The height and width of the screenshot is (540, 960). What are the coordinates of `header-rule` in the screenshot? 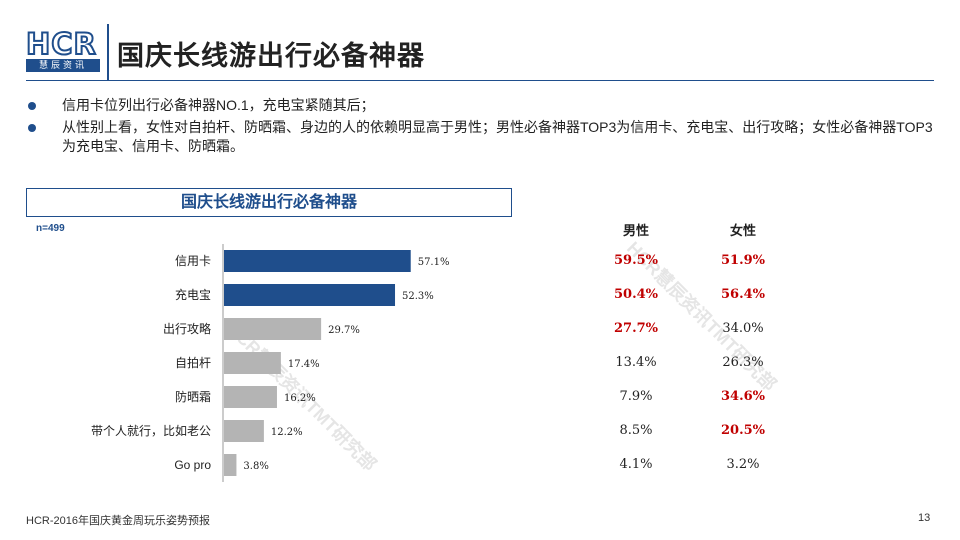 It's located at (480, 80).